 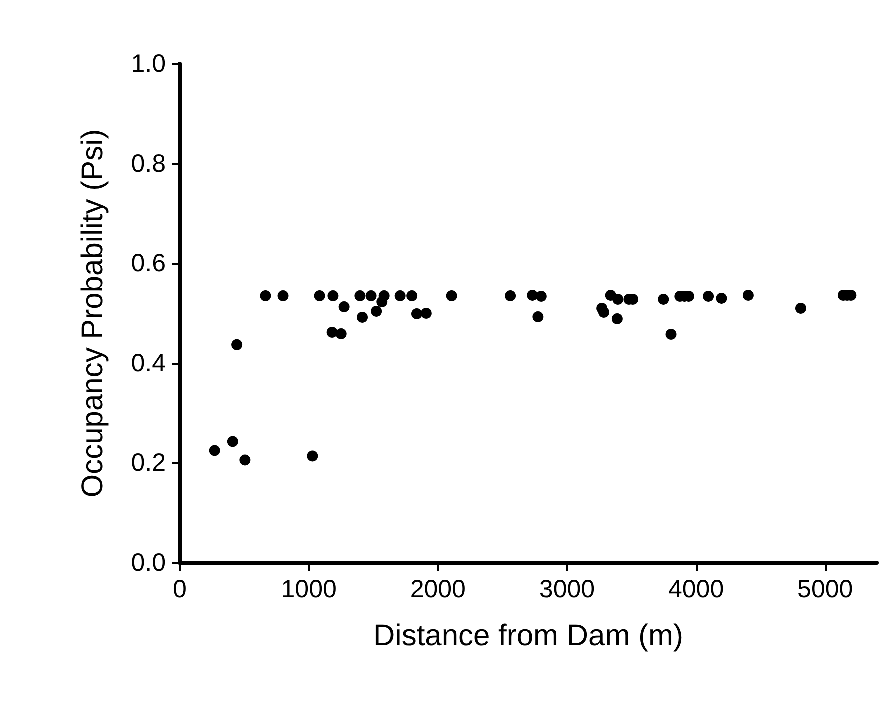 I want to click on x-tick-label: 1000, so click(x=309, y=590).